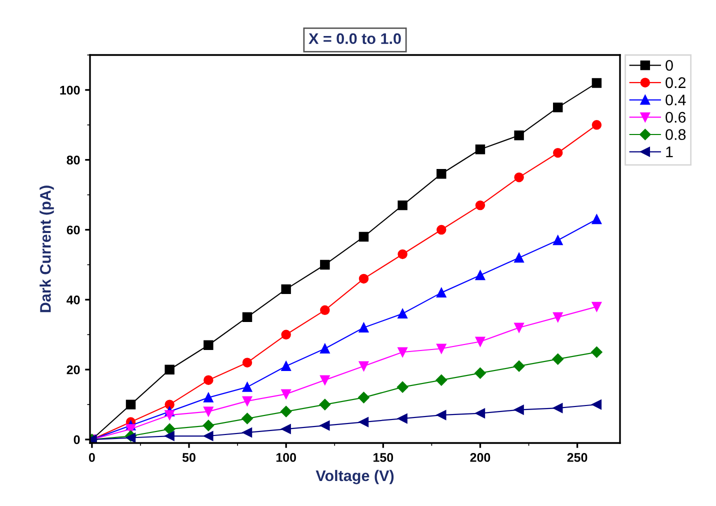  What do you see at coordinates (47, 249) in the screenshot?
I see `y-axis-title: Dark Current (pA)` at bounding box center [47, 249].